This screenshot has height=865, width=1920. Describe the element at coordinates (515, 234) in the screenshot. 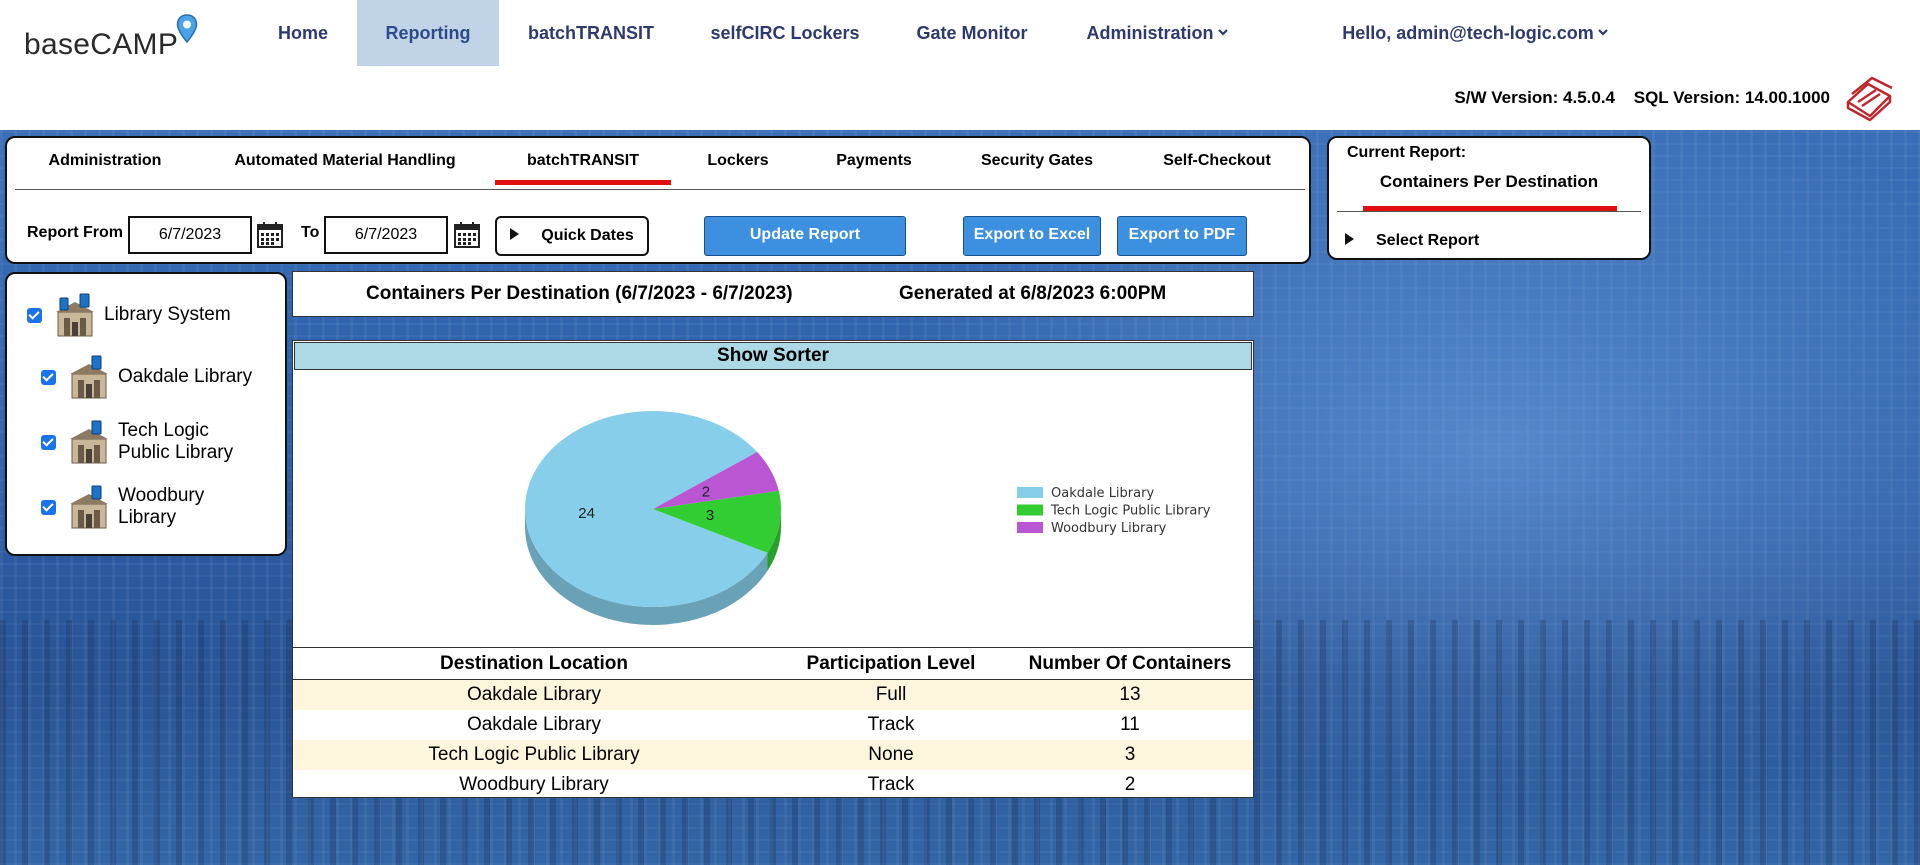

I see `triangle-right-icon` at that location.